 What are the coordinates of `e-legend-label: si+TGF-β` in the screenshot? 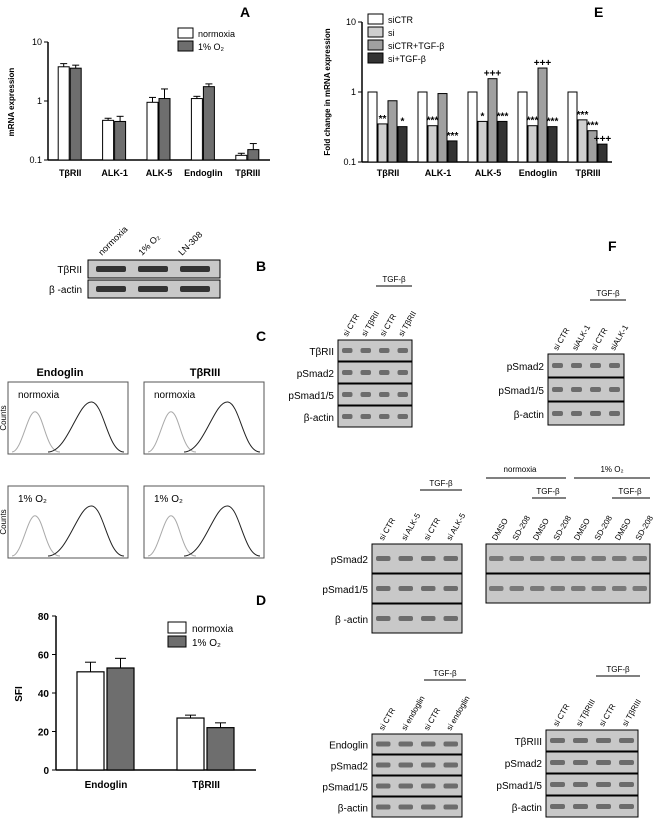 It's located at (407, 59).